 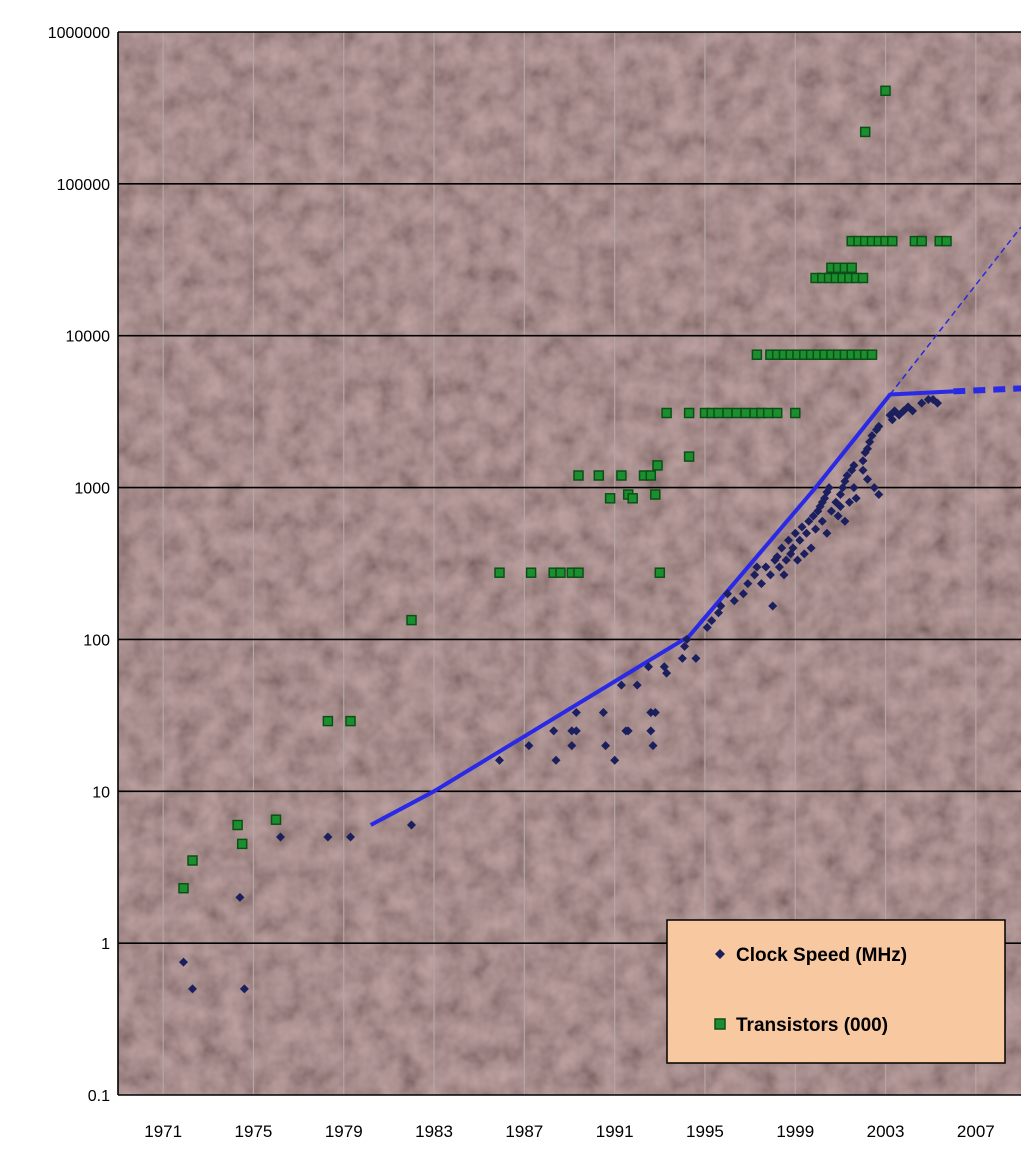 What do you see at coordinates (344, 1131) in the screenshot?
I see `x-tick-label: 1979` at bounding box center [344, 1131].